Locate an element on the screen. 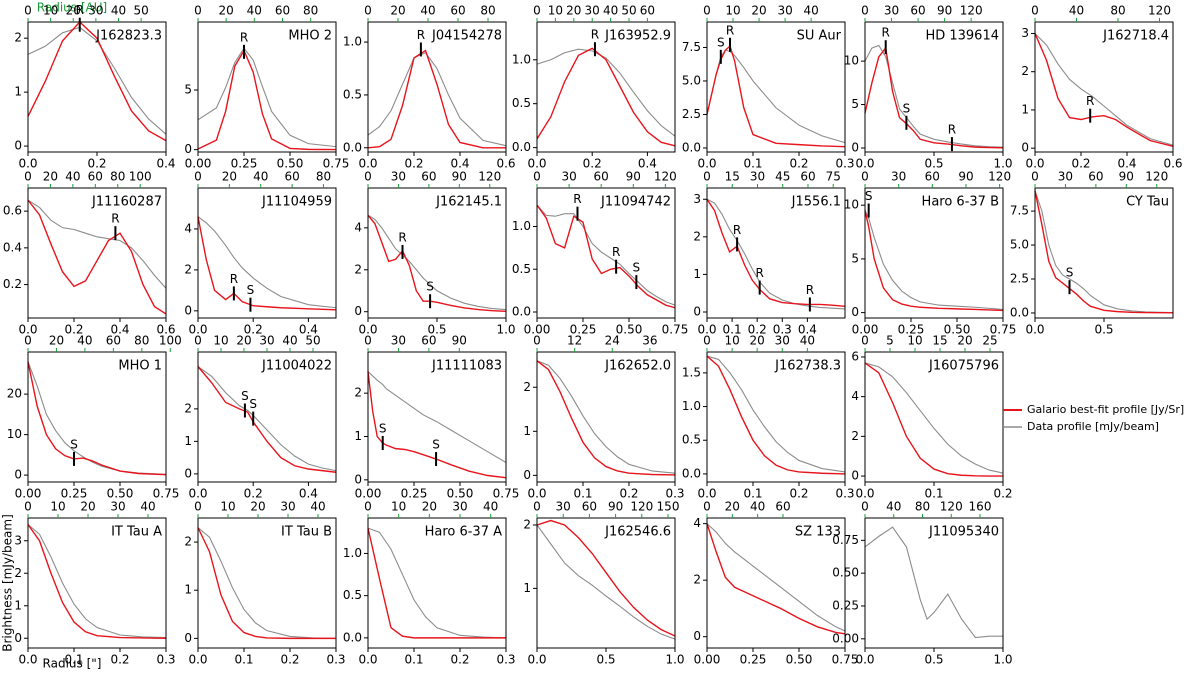 This screenshot has width=1200, height=675. x2-tick-label: 160 is located at coordinates (980, 507).